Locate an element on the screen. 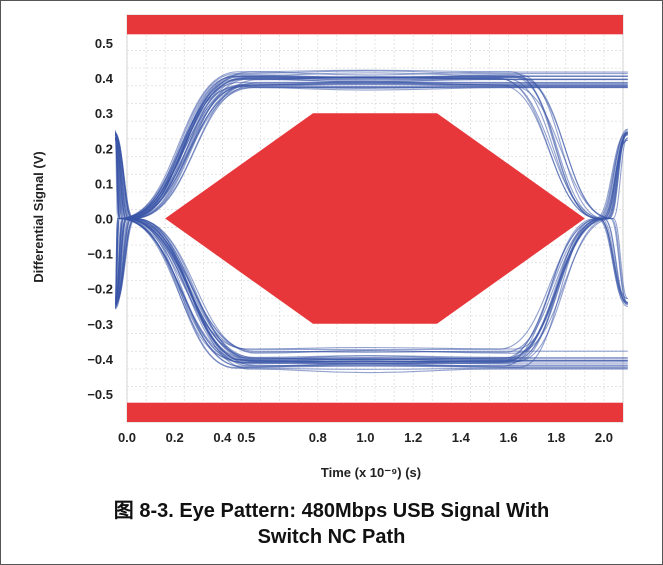 The height and width of the screenshot is (565, 663). caption-line-2: Switch NC Path is located at coordinates (331, 537).